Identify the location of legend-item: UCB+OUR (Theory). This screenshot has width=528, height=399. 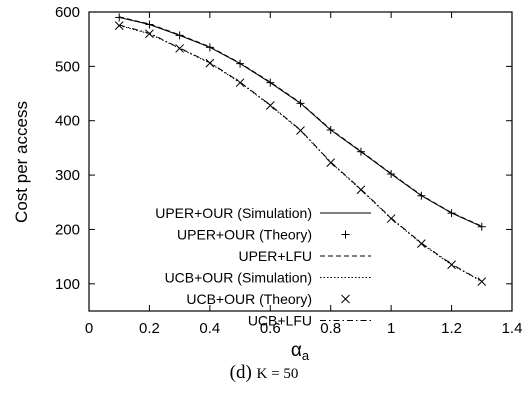
(268, 299).